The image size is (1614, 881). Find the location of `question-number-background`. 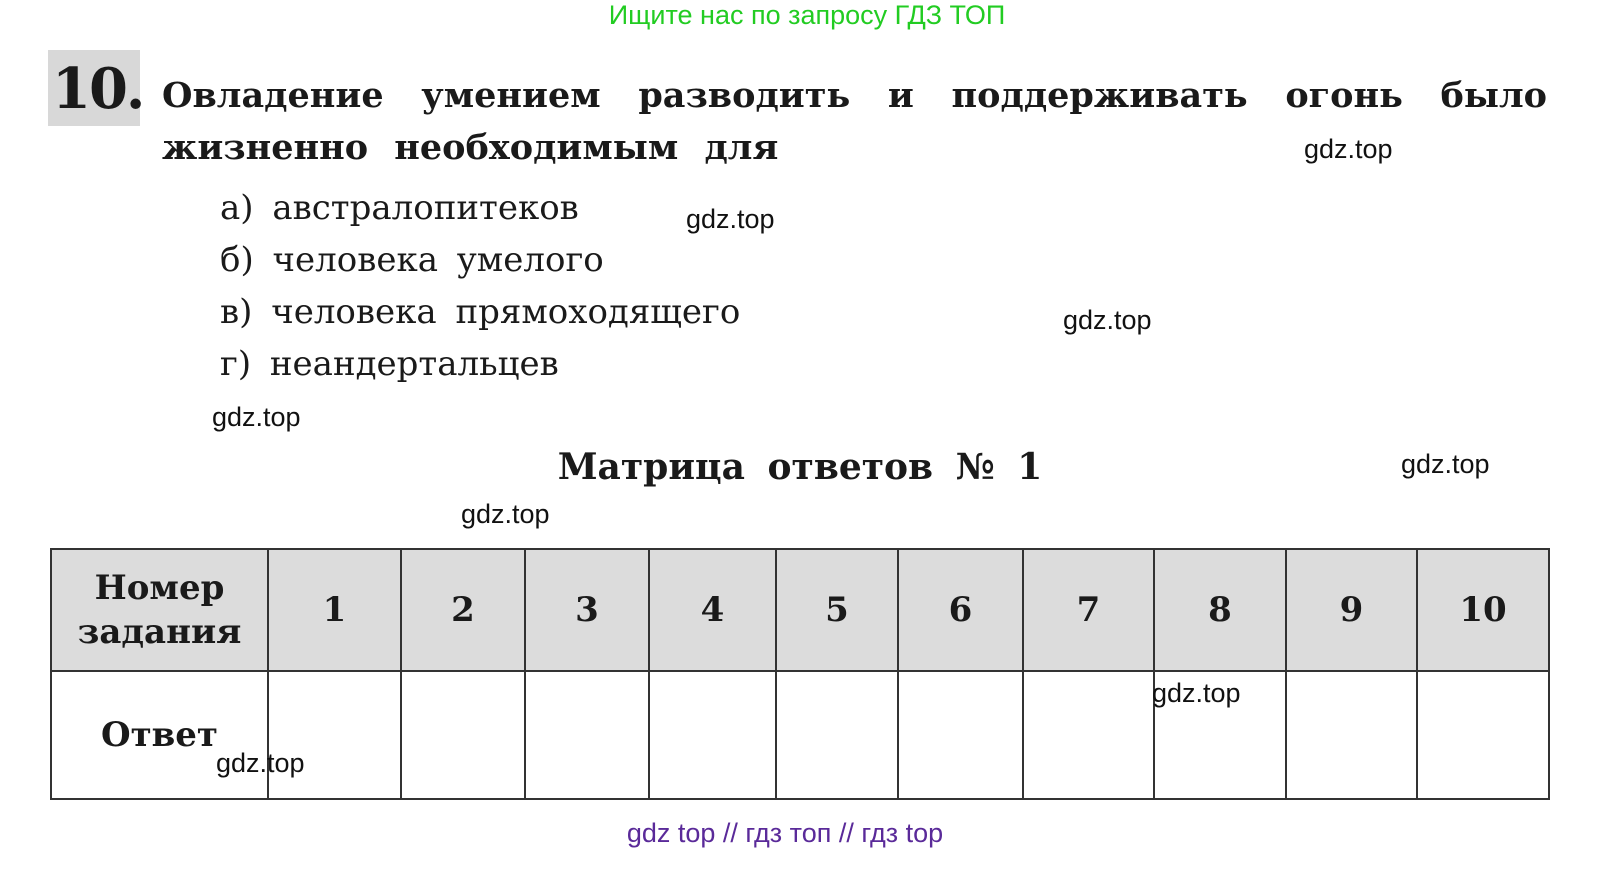

question-number-background is located at coordinates (94, 88).